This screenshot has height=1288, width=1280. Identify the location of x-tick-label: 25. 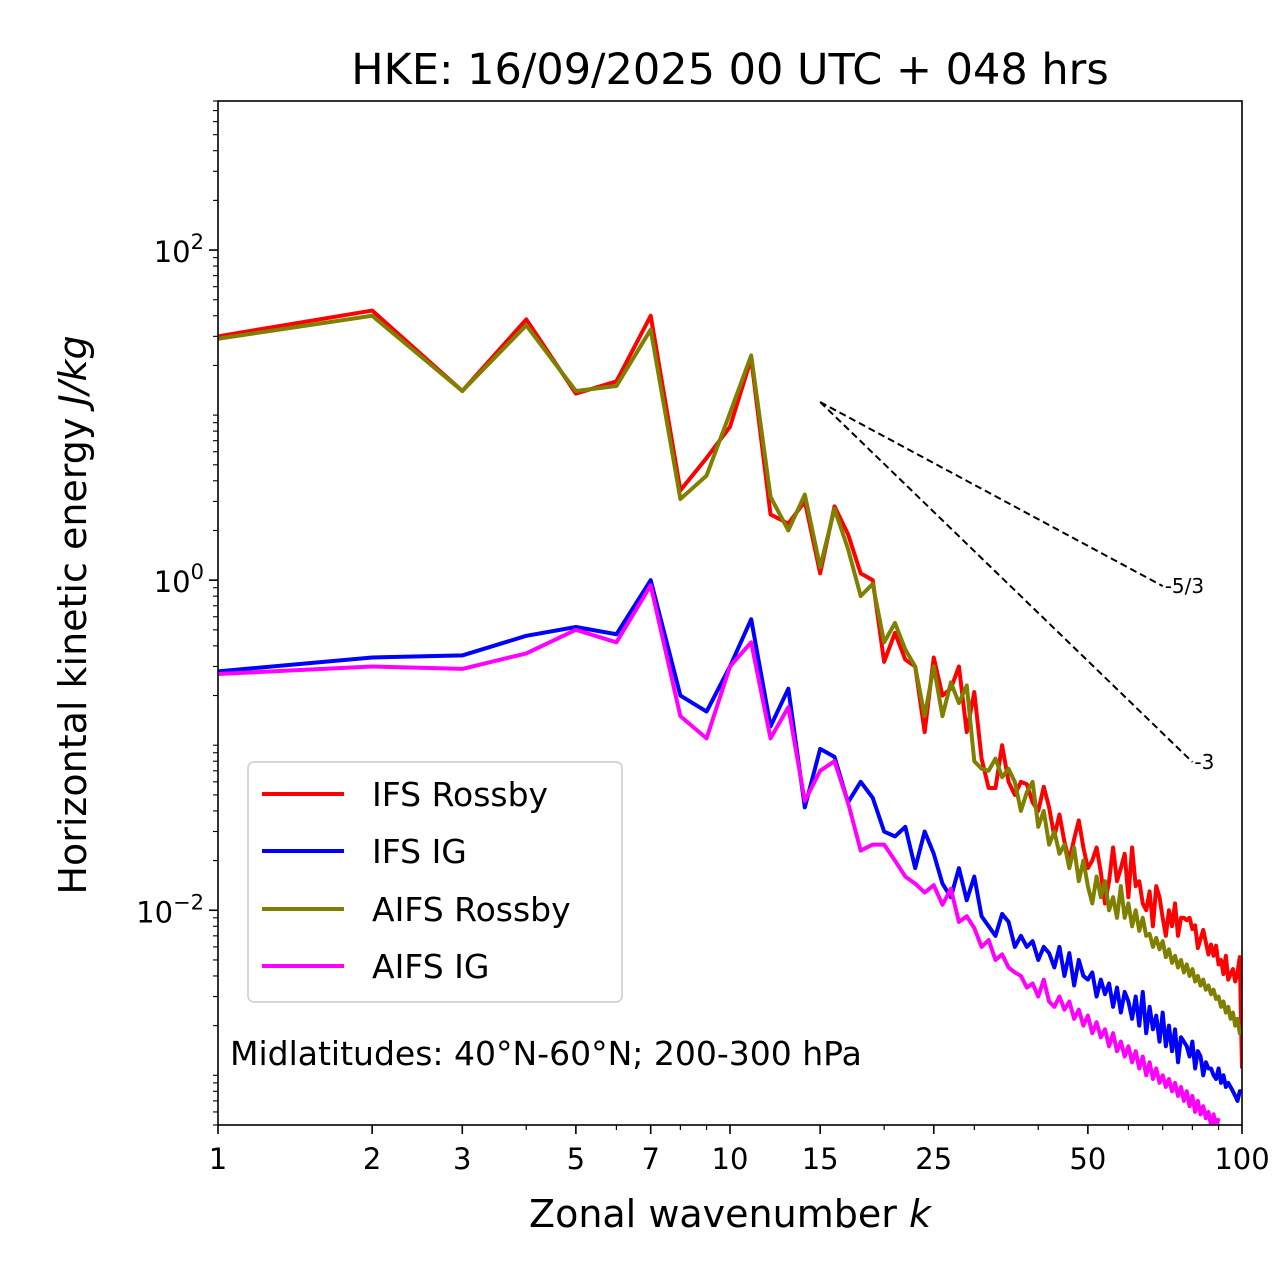
(933, 1159).